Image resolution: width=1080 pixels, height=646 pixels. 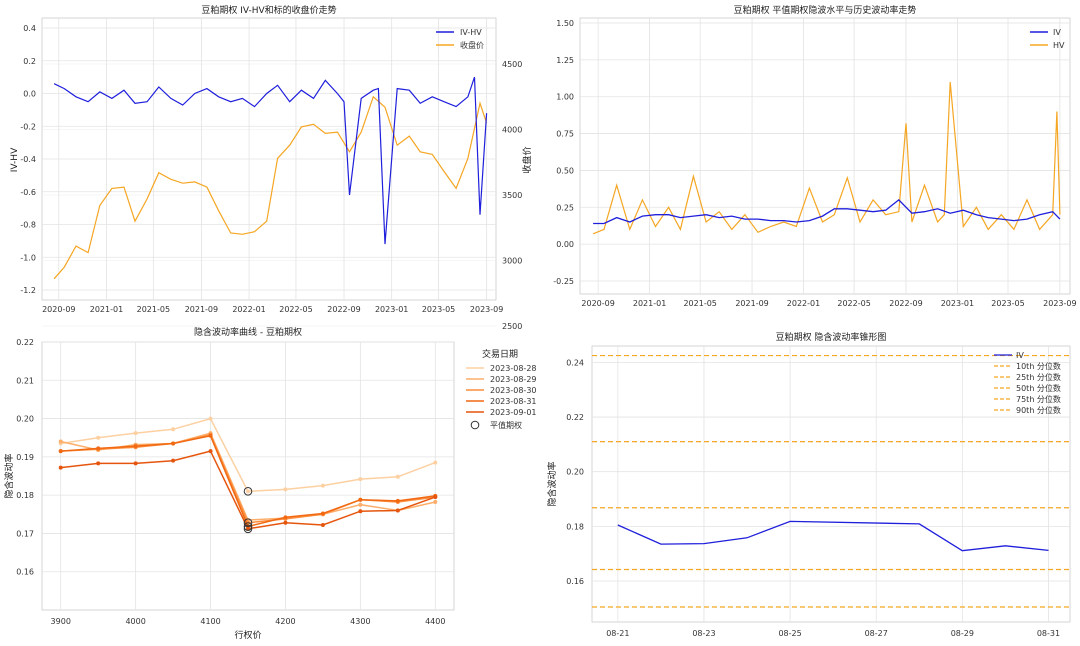 What do you see at coordinates (285, 621) in the screenshot?
I see `tick-label-x: 4200` at bounding box center [285, 621].